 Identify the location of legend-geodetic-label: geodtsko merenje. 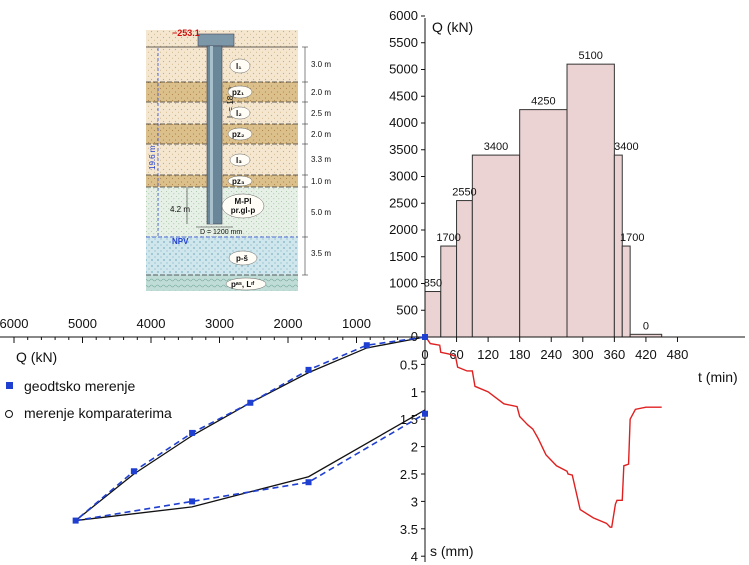
(80, 386).